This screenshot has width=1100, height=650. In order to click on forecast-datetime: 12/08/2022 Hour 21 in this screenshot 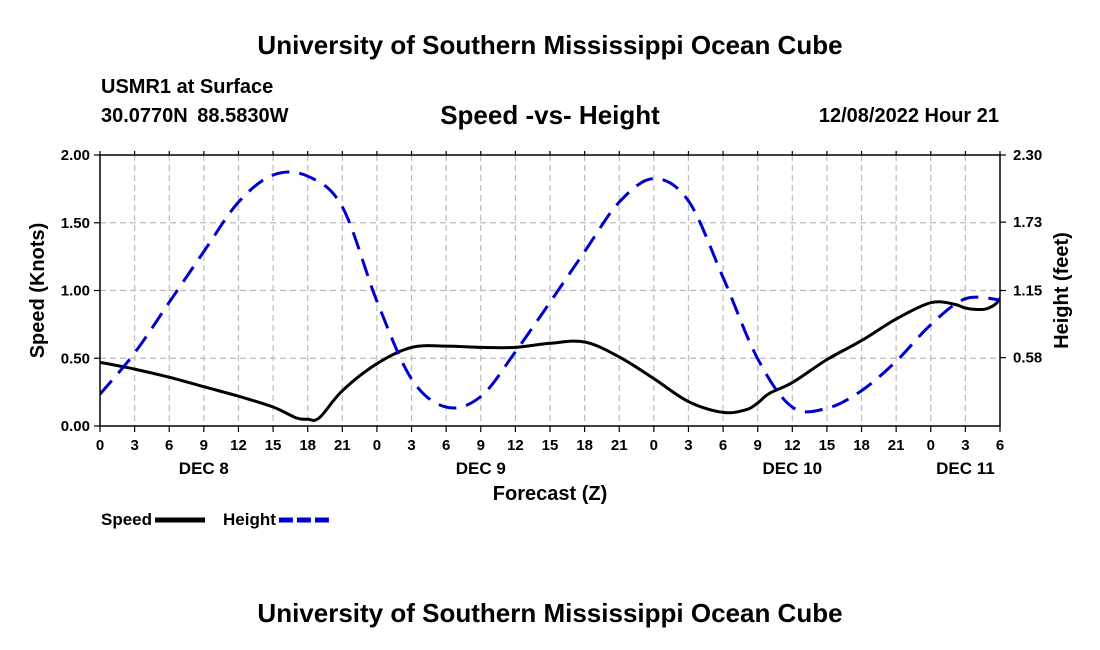, I will do `click(908, 116)`.